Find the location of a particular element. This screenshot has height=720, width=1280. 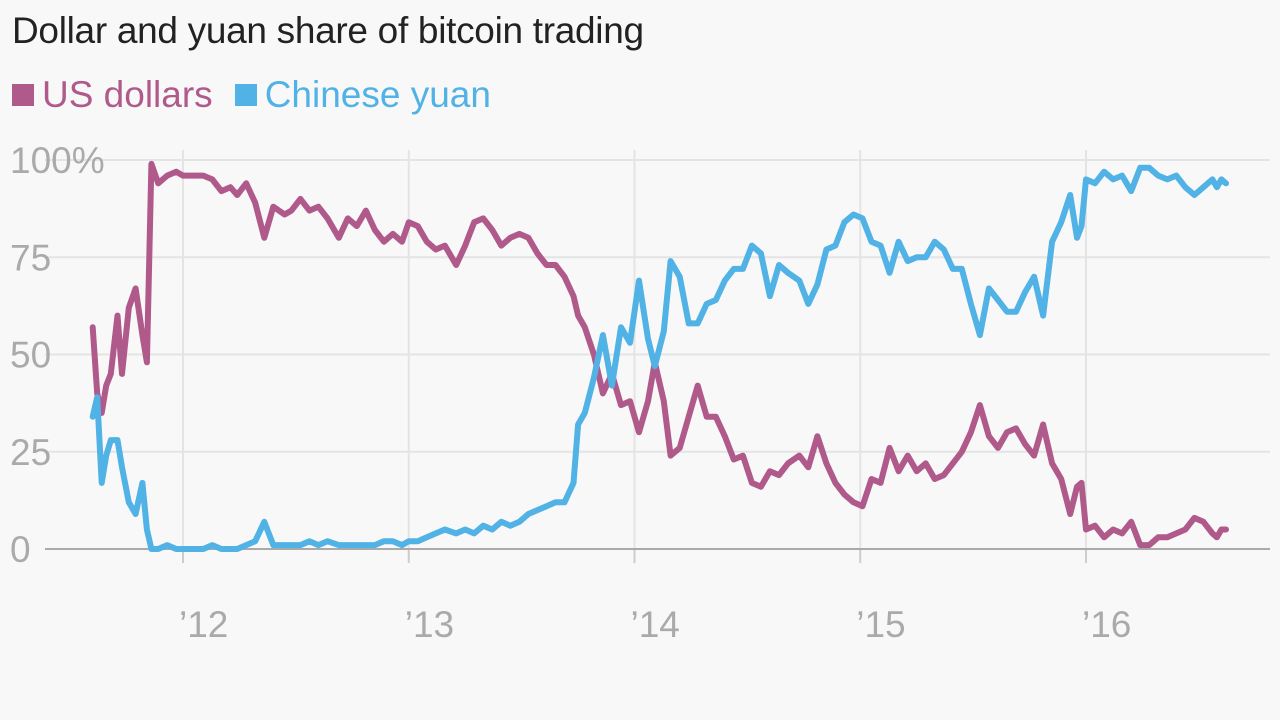

x-tick-label: ’16 is located at coordinates (1106, 624).